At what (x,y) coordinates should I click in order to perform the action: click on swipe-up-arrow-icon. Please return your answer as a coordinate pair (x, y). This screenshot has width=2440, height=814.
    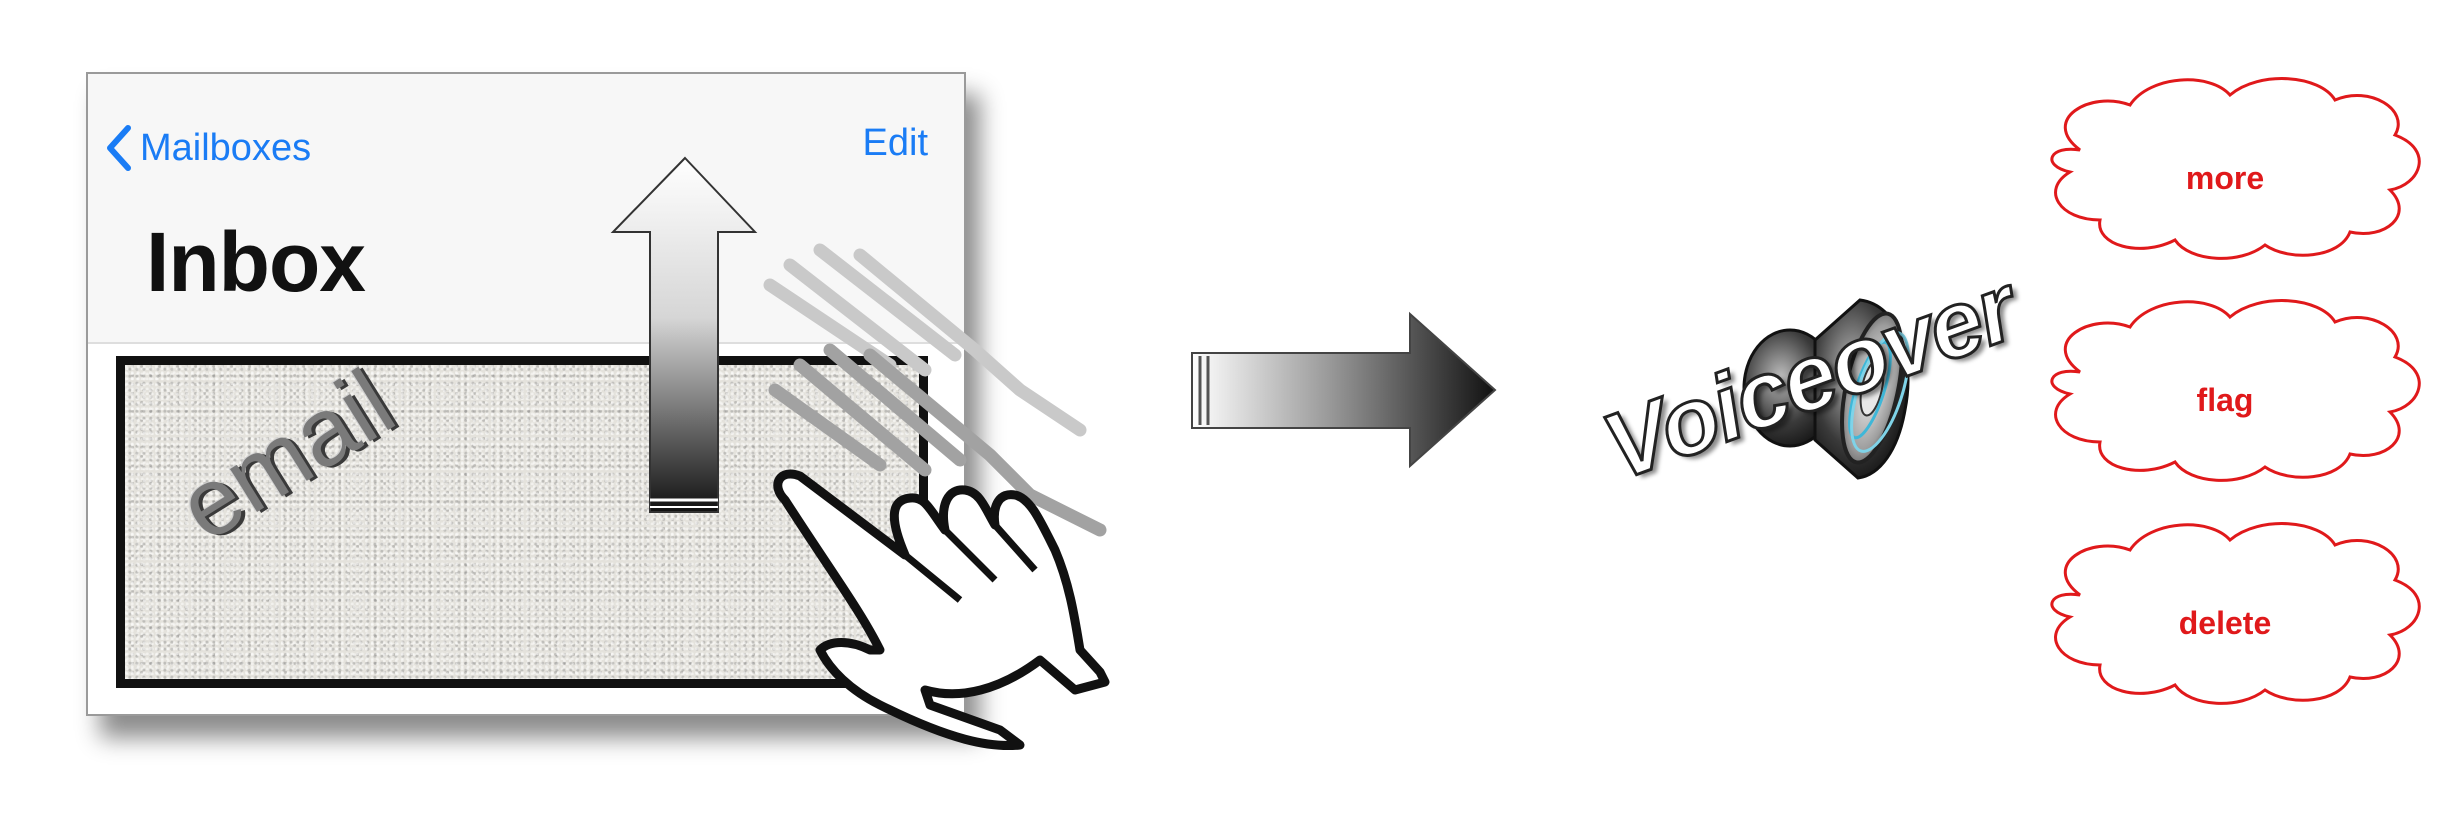
    Looking at the image, I should click on (684, 334).